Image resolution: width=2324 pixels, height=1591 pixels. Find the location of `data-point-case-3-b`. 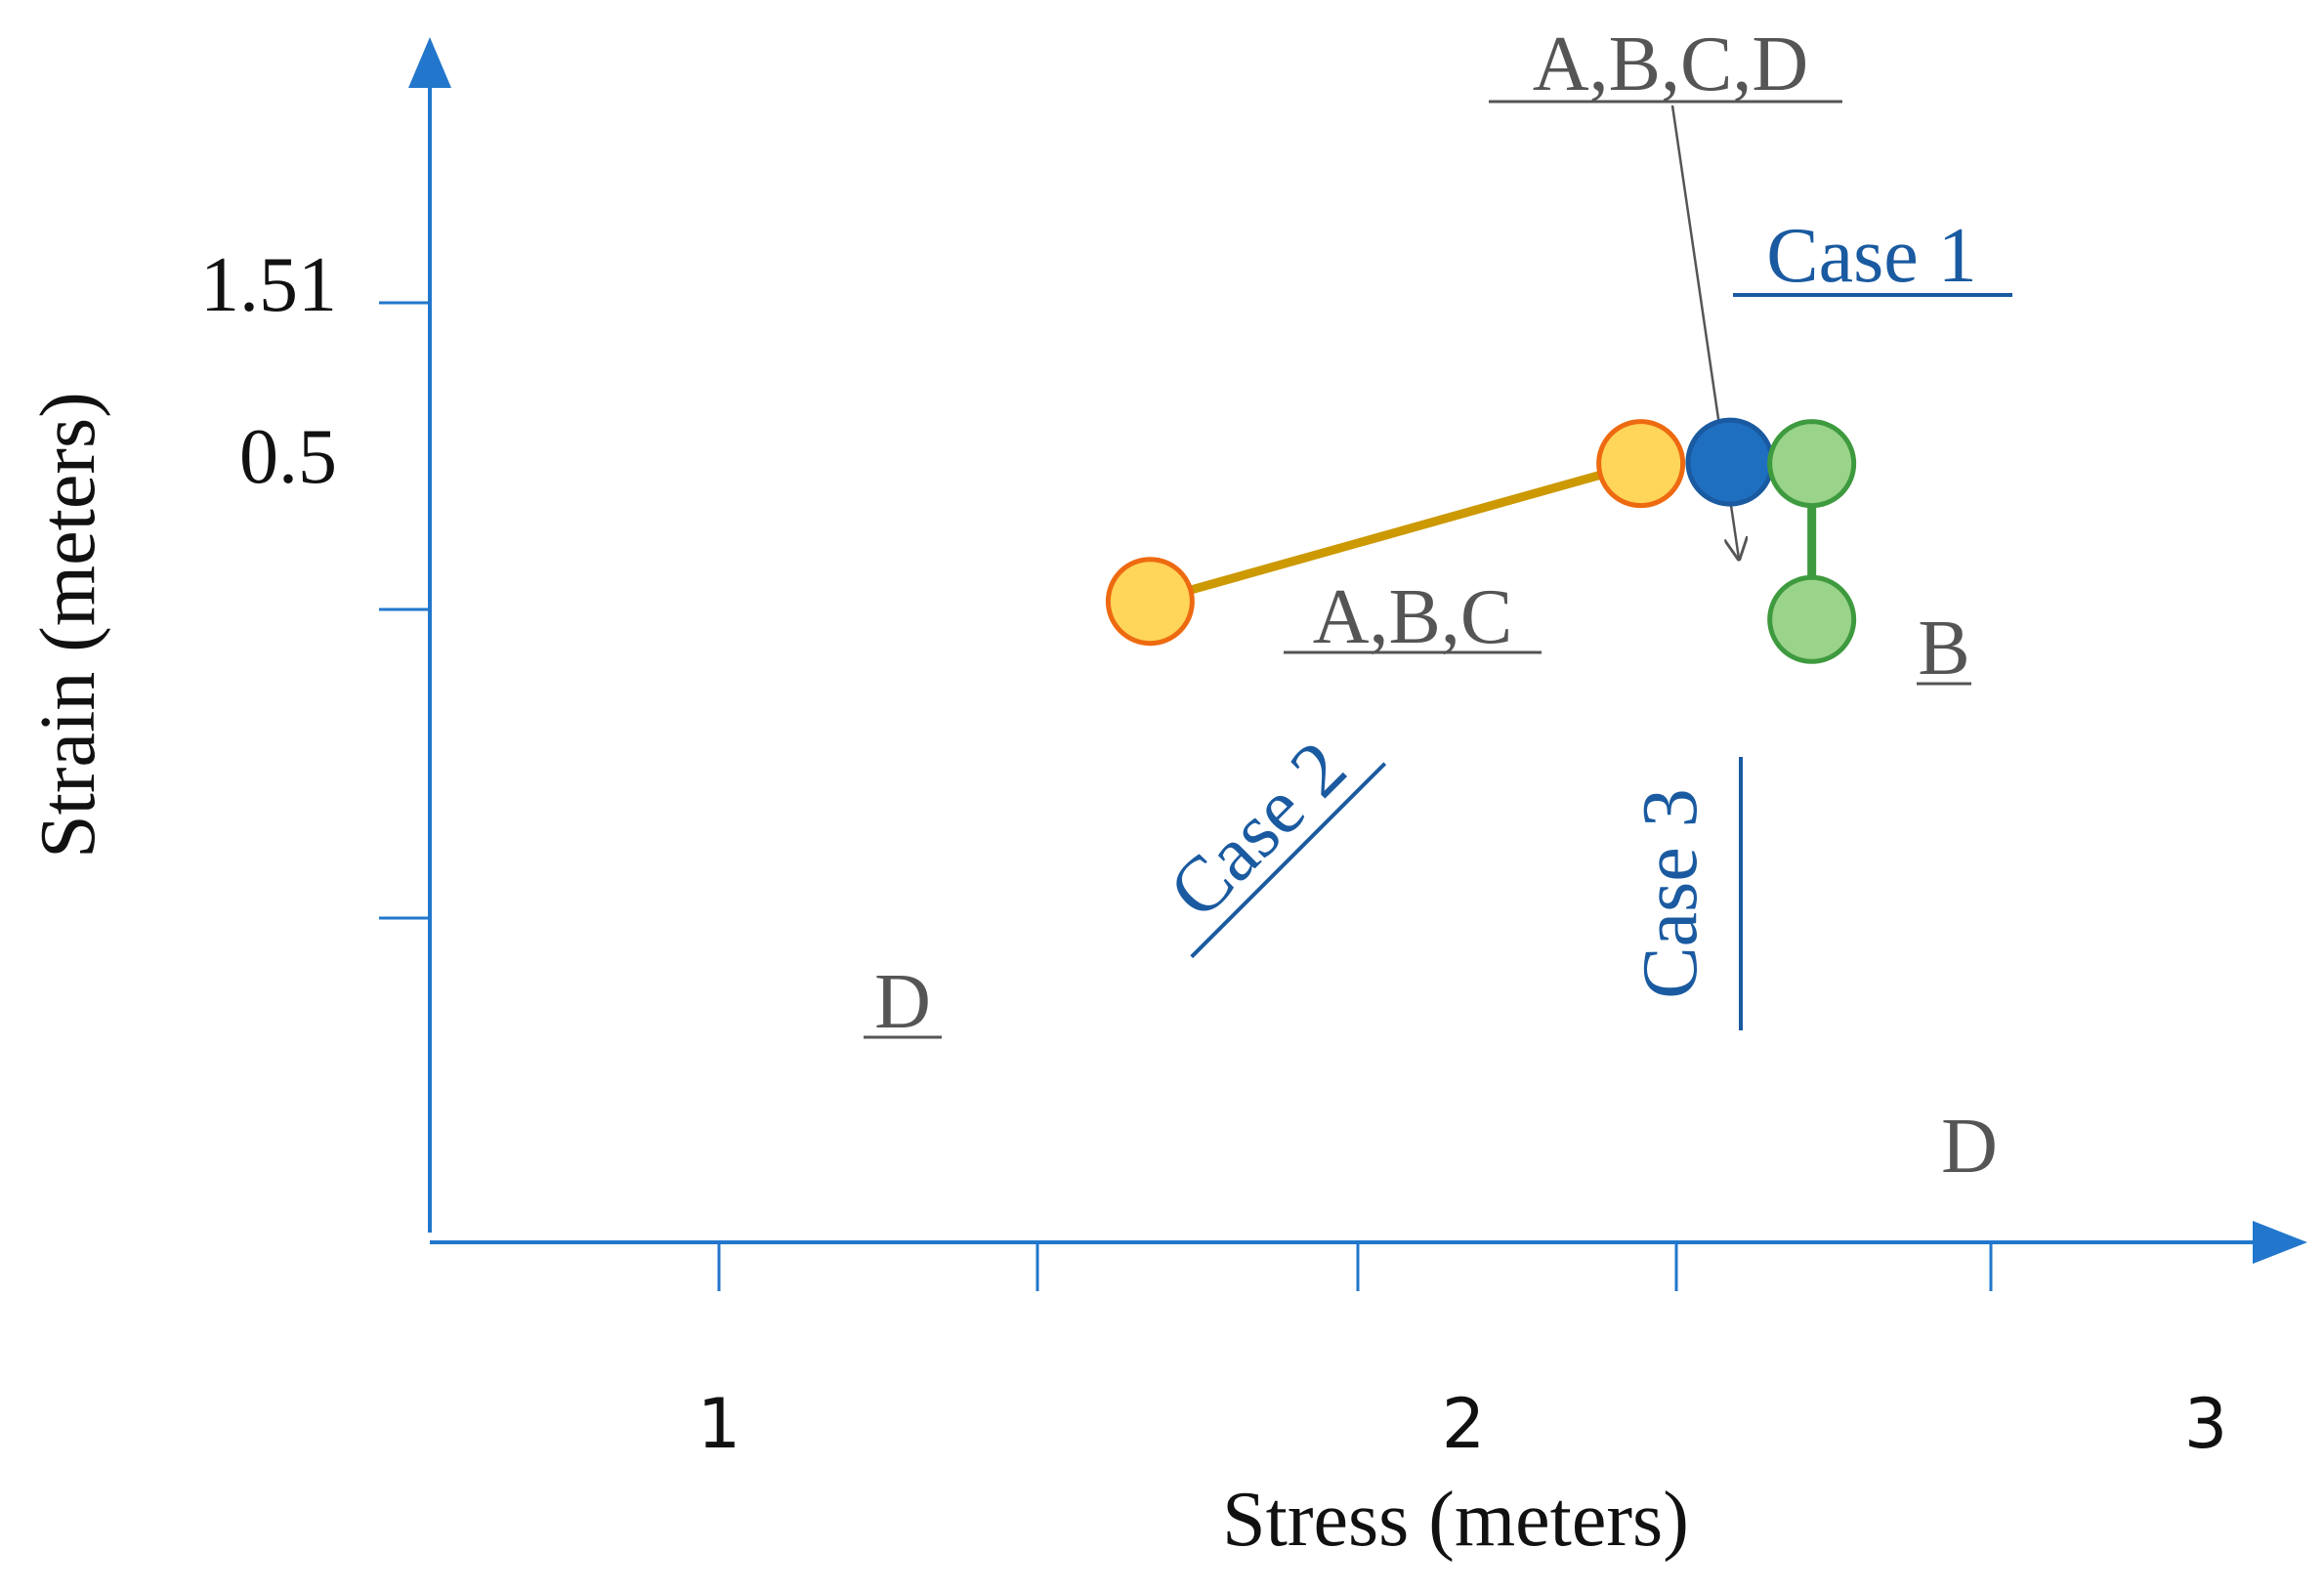

data-point-case-3-b is located at coordinates (1812, 464).